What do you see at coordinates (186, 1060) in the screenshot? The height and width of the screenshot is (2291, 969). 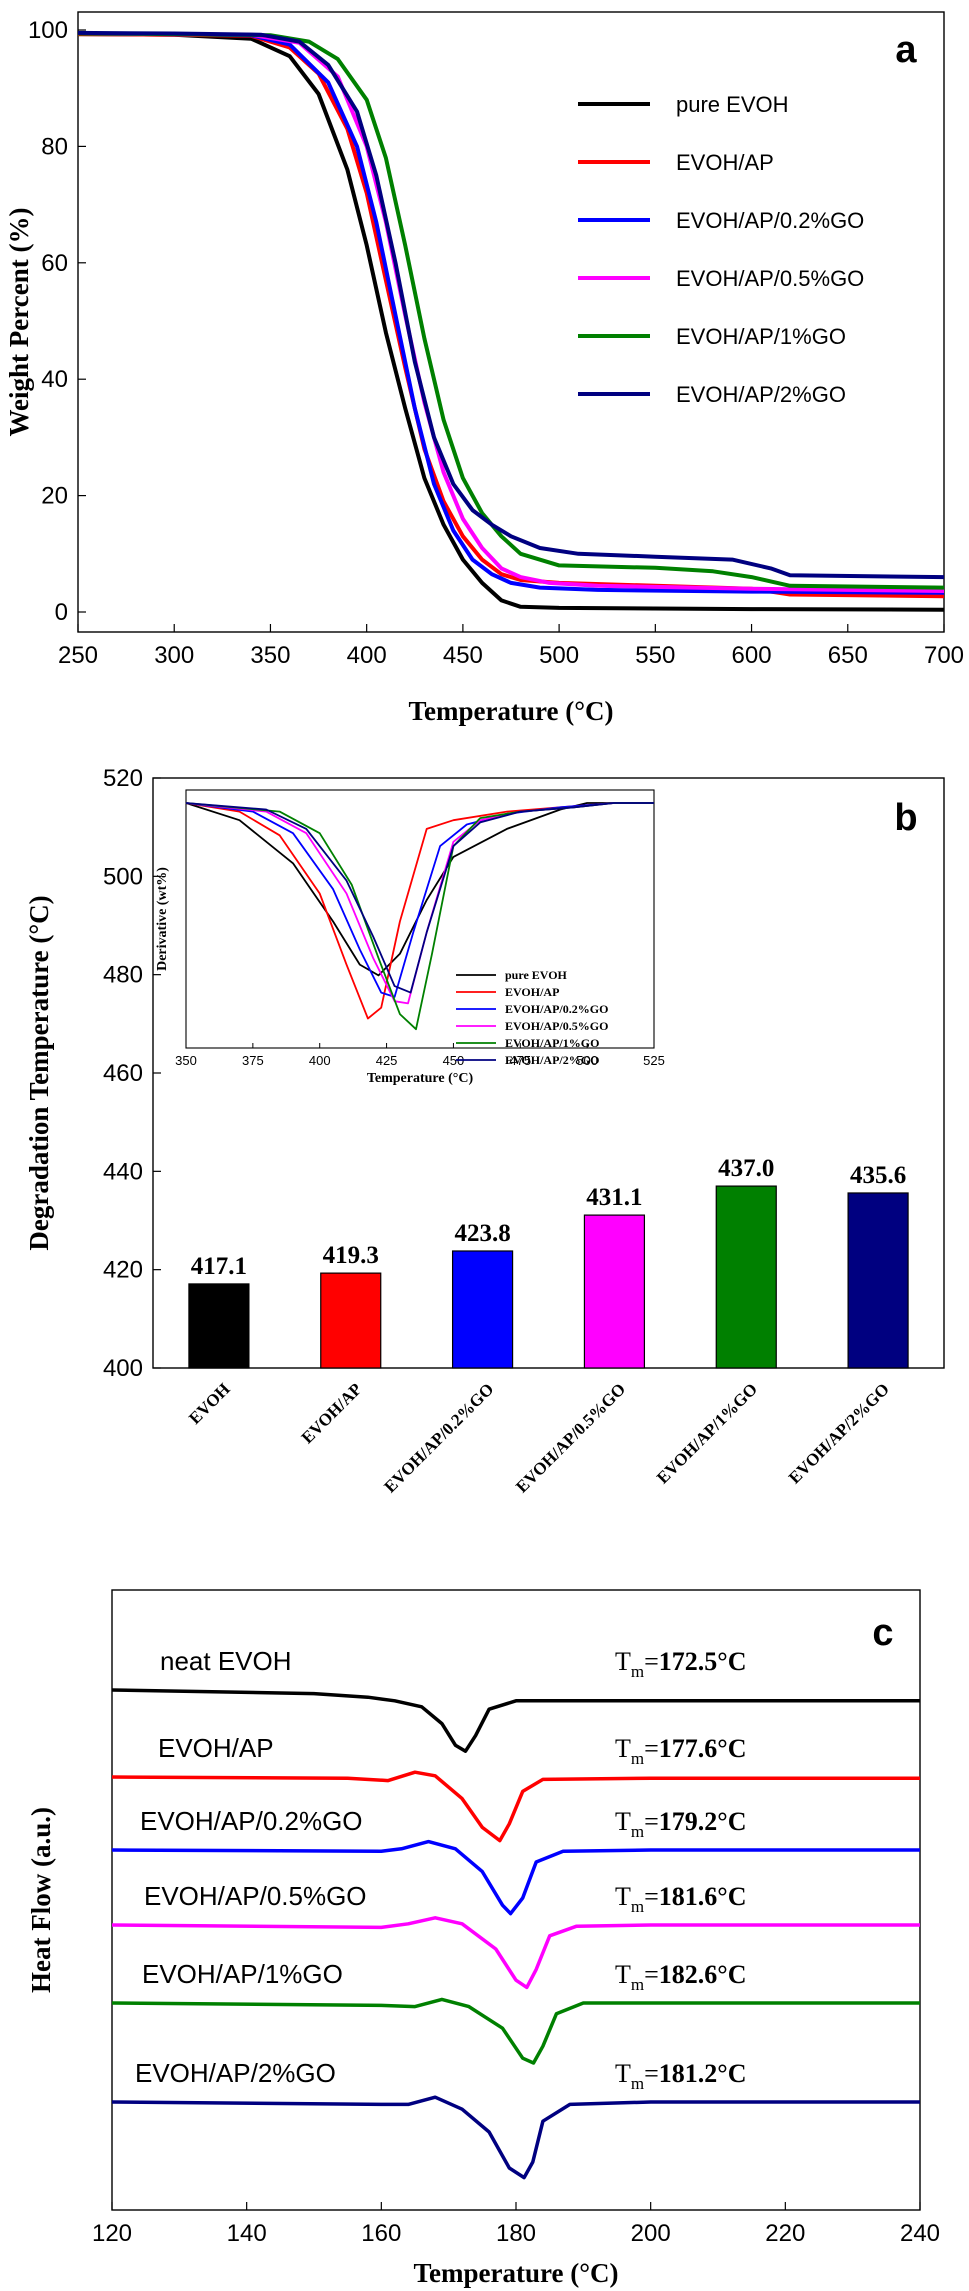 I see `inset-x-tick-label: 350` at bounding box center [186, 1060].